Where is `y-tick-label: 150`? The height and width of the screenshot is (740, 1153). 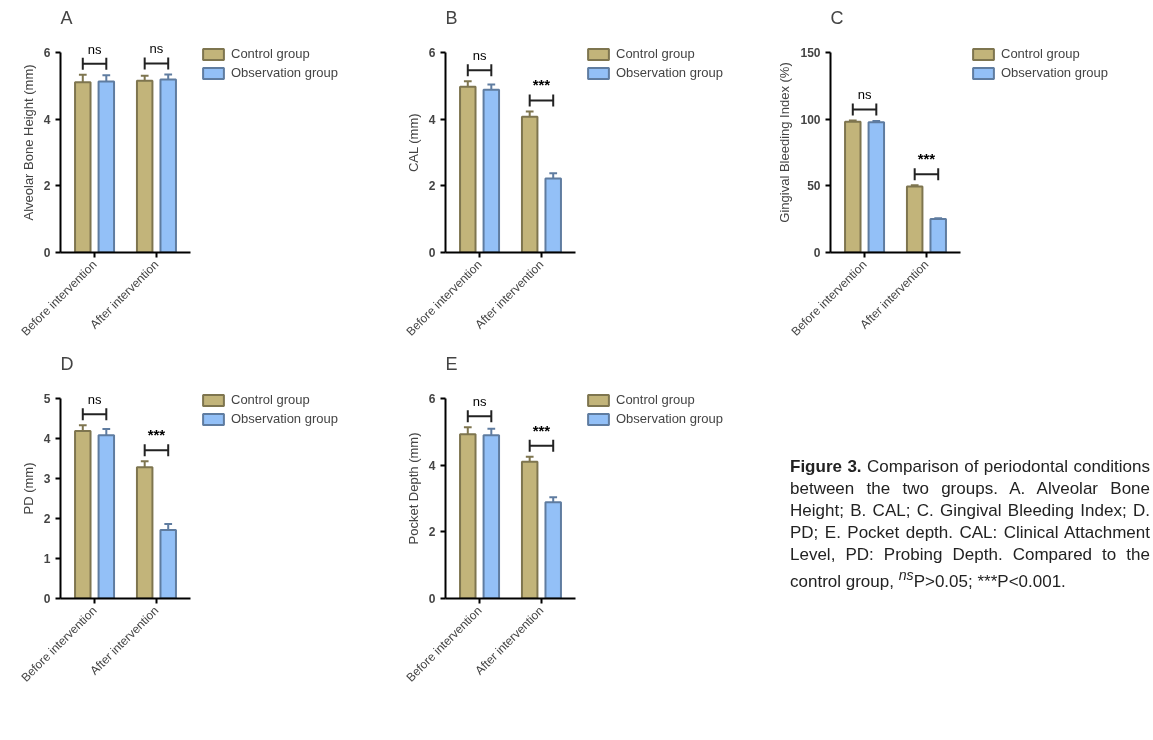 y-tick-label: 150 is located at coordinates (810, 53).